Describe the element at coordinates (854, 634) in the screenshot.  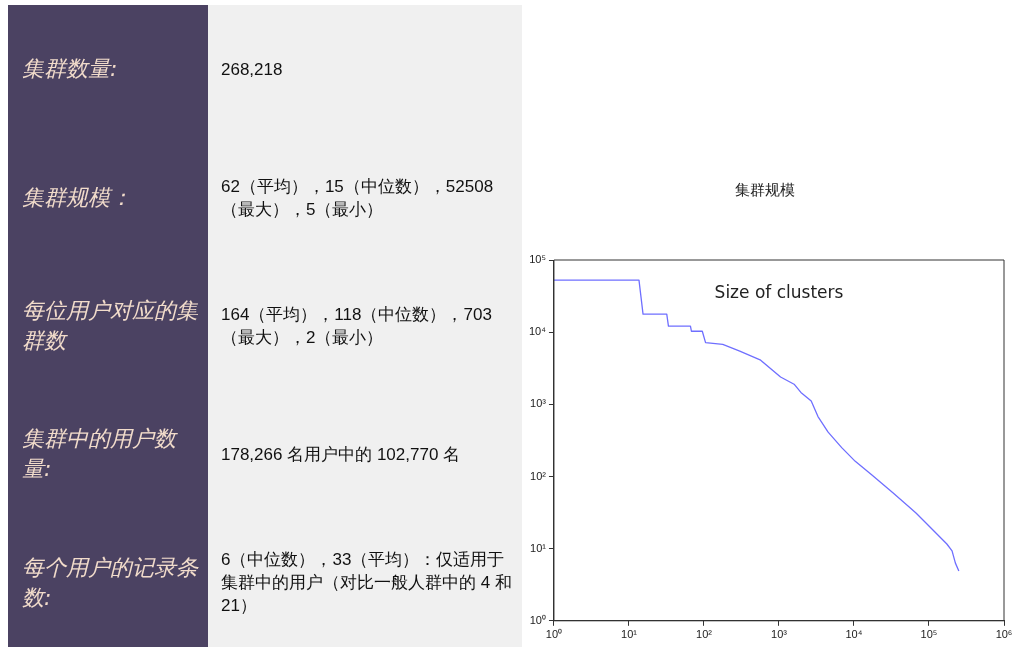
I see `x-tick-label: 10⁴` at that location.